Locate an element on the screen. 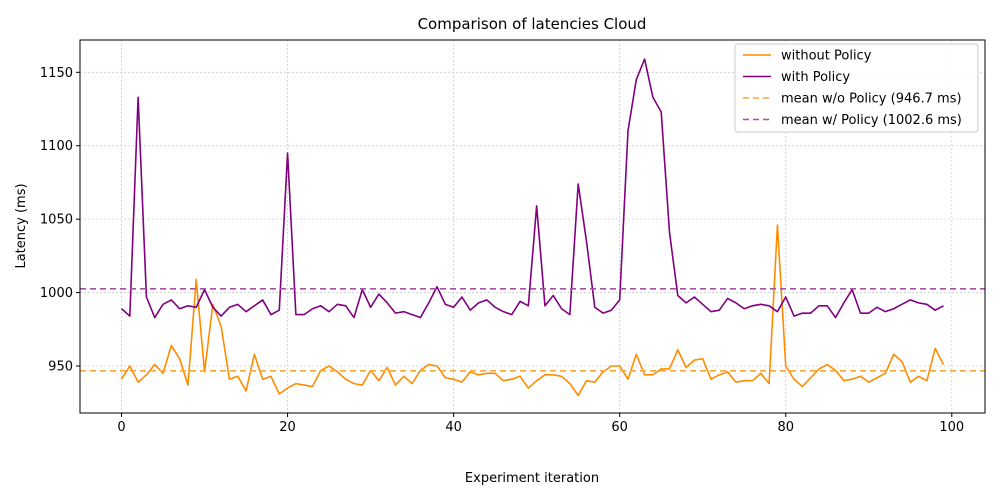 Image resolution: width=1000 pixels, height=500 pixels. x-axis-label: Experiment iteration is located at coordinates (532, 478).